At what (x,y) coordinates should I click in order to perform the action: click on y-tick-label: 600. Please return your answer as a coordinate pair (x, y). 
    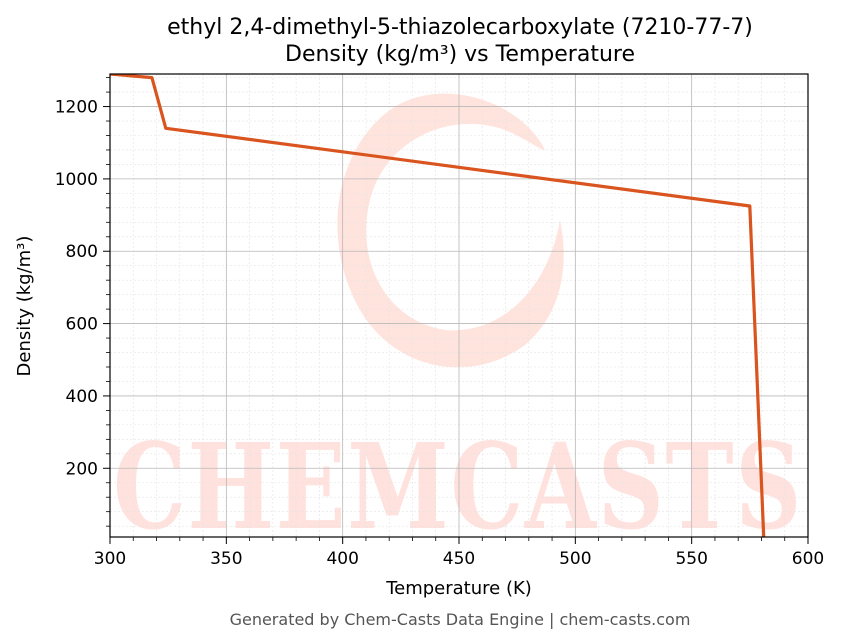
    Looking at the image, I should click on (82, 325).